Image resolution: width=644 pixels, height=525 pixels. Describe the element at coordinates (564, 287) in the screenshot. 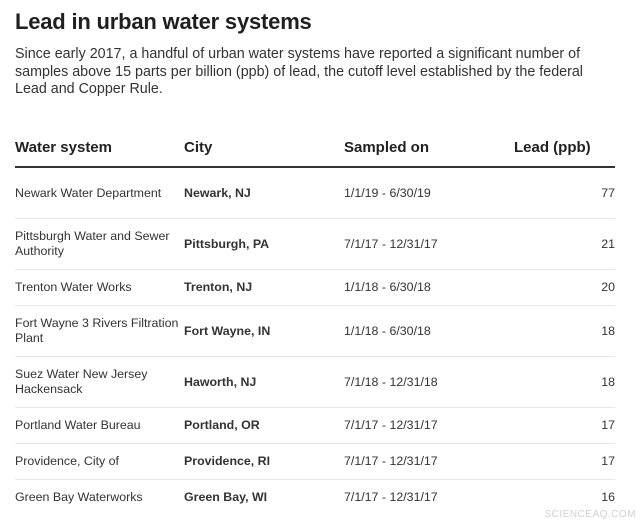

I see `cell-lead: 20` at that location.